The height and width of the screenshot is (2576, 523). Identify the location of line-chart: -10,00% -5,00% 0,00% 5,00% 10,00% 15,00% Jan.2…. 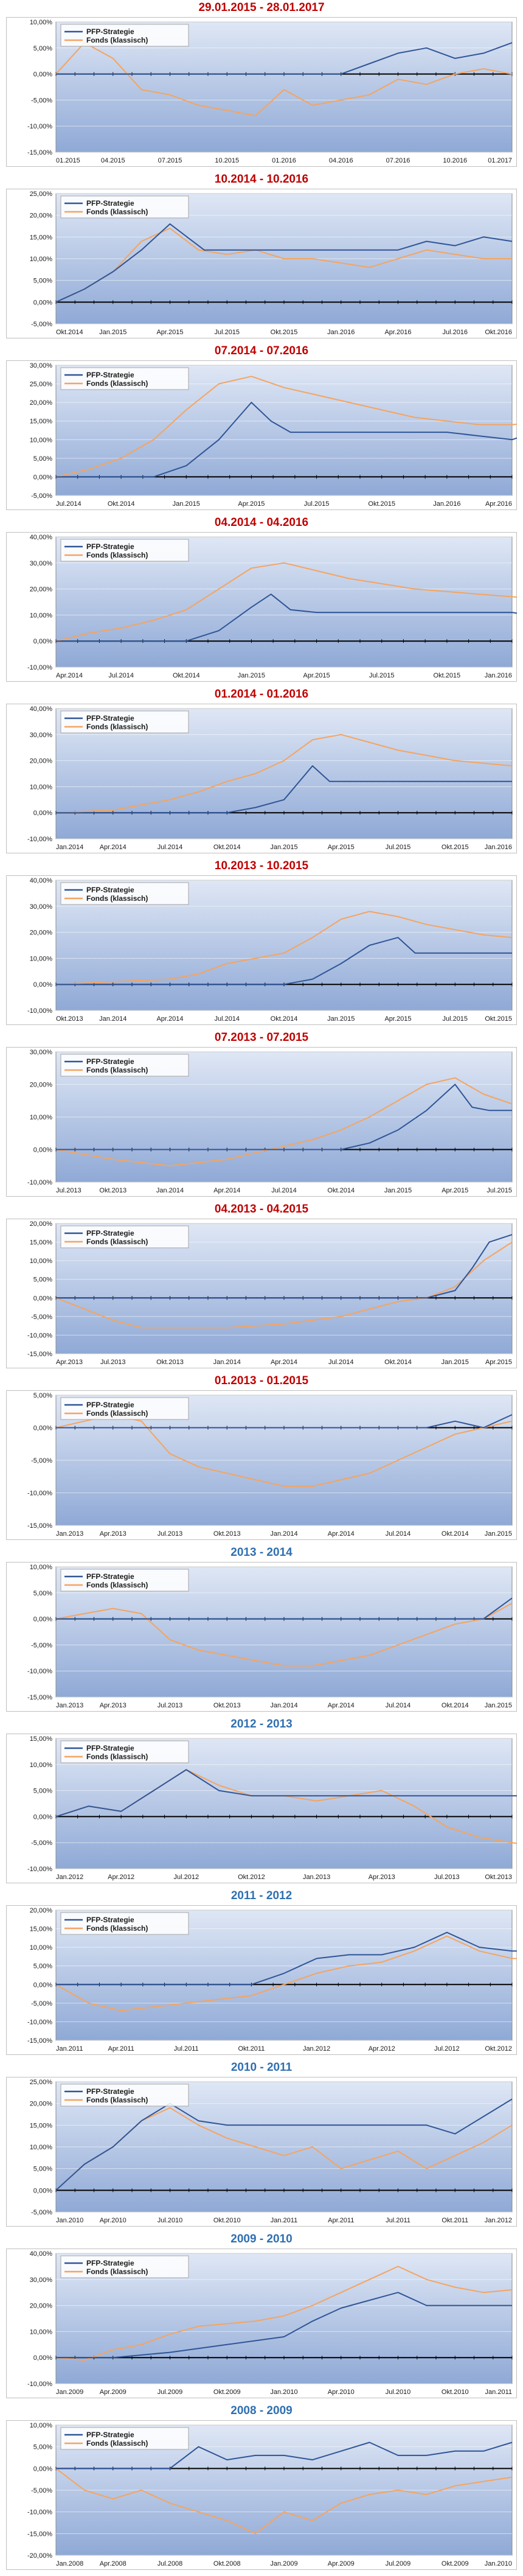
(261, 1808).